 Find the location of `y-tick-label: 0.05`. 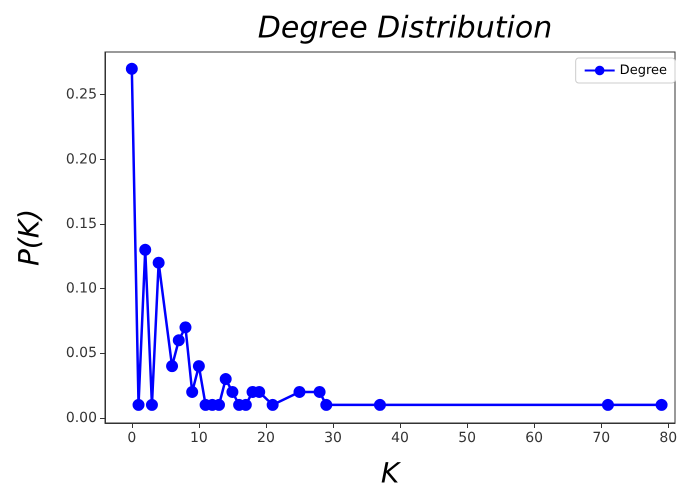

y-tick-label: 0.05 is located at coordinates (81, 353).